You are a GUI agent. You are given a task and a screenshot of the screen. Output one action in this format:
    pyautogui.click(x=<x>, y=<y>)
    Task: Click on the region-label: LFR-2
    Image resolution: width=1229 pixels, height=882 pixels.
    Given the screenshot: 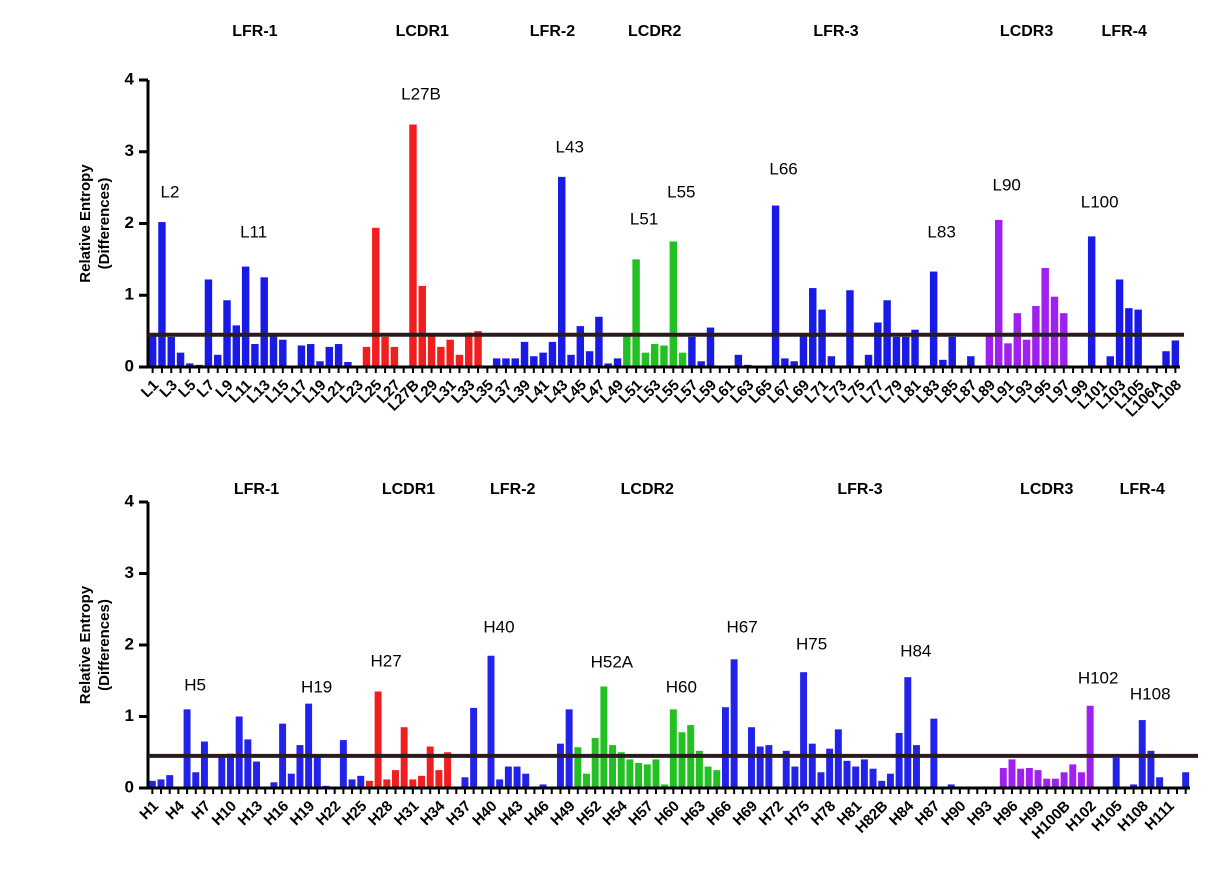 What is the action you would take?
    pyautogui.click(x=512, y=489)
    